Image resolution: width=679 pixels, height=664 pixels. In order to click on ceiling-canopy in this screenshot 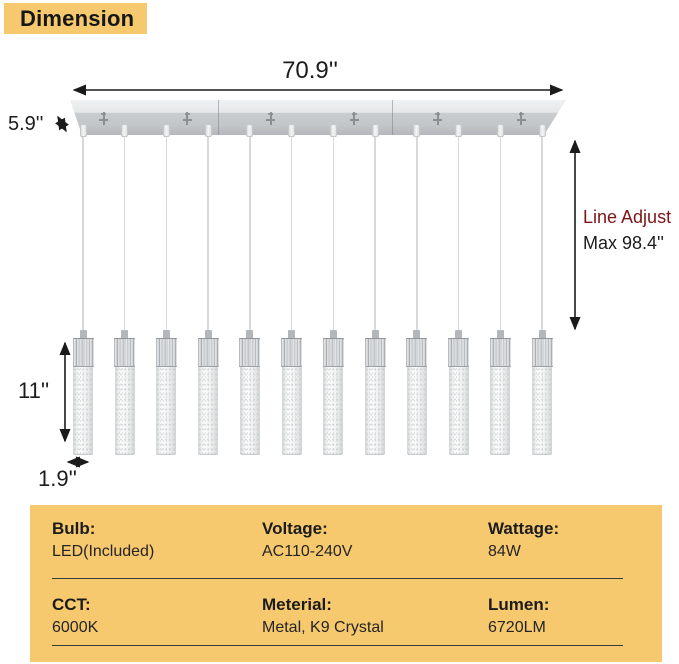, I will do `click(318, 117)`.